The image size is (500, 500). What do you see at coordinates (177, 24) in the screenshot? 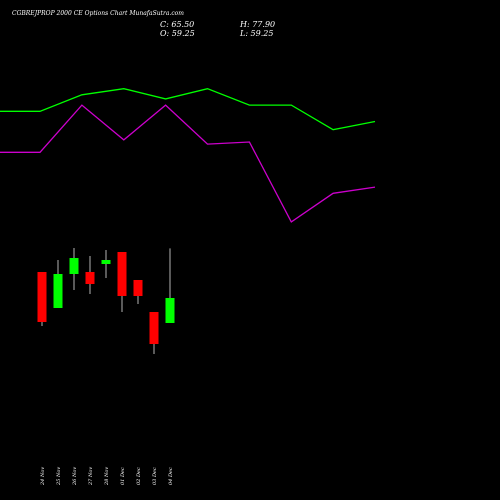
I see `close-price: C: 65.50` at bounding box center [177, 24].